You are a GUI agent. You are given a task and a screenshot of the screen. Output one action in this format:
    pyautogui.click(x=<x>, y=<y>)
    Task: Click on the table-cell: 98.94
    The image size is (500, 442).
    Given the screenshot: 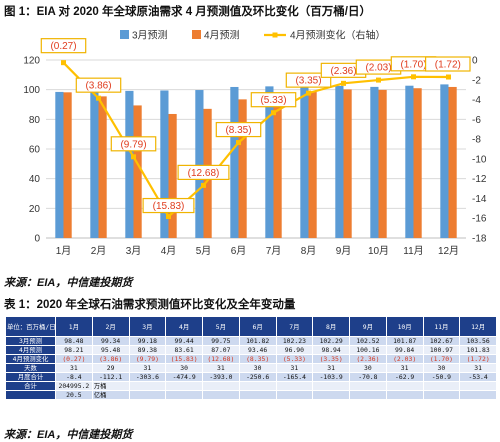 What is the action you would take?
    pyautogui.click(x=331, y=350)
    